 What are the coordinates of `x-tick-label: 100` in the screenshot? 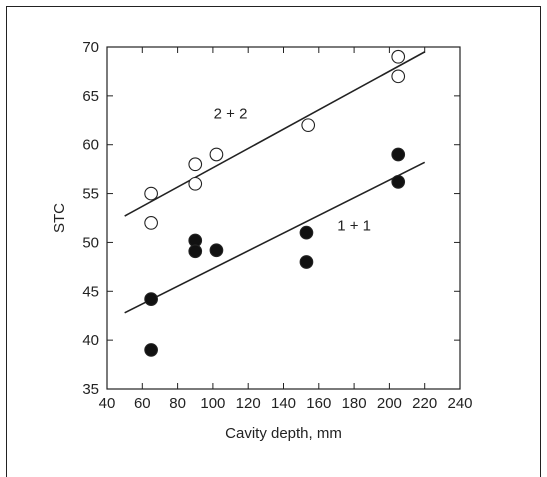 It's located at (212, 403).